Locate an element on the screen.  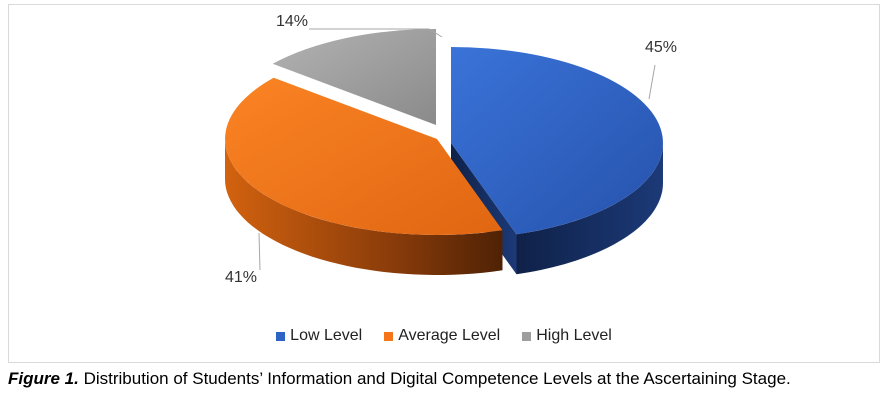
legend-swatch-average-level is located at coordinates (389, 336).